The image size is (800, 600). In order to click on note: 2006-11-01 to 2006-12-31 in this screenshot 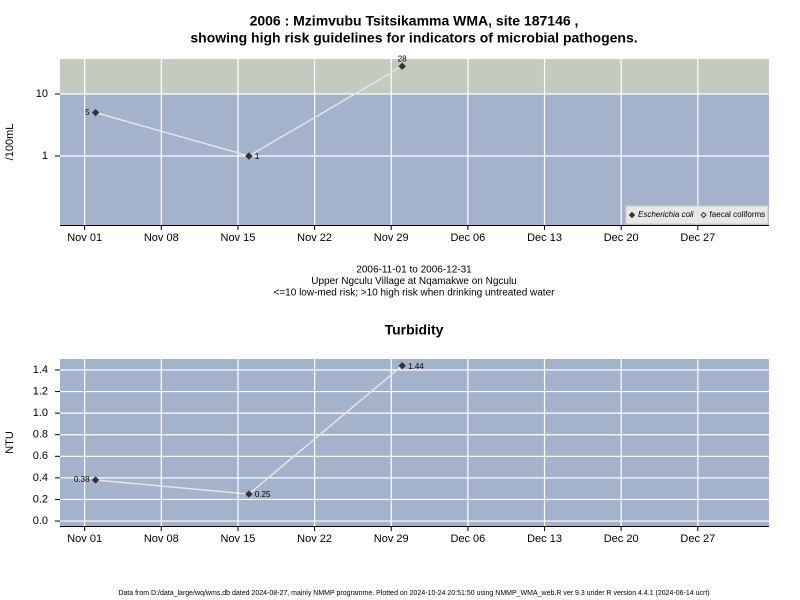, I will do `click(414, 270)`.